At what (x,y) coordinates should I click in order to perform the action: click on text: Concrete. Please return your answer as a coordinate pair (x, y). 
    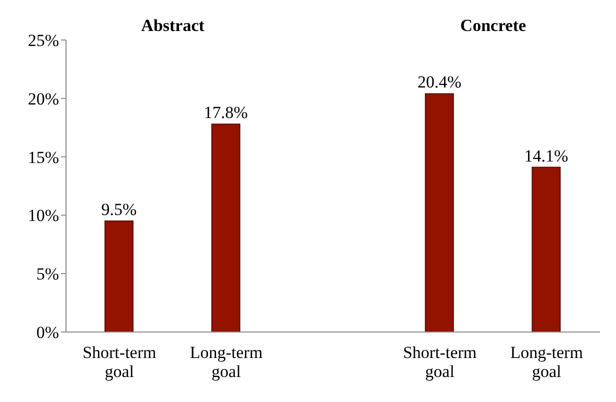
    Looking at the image, I should click on (493, 26).